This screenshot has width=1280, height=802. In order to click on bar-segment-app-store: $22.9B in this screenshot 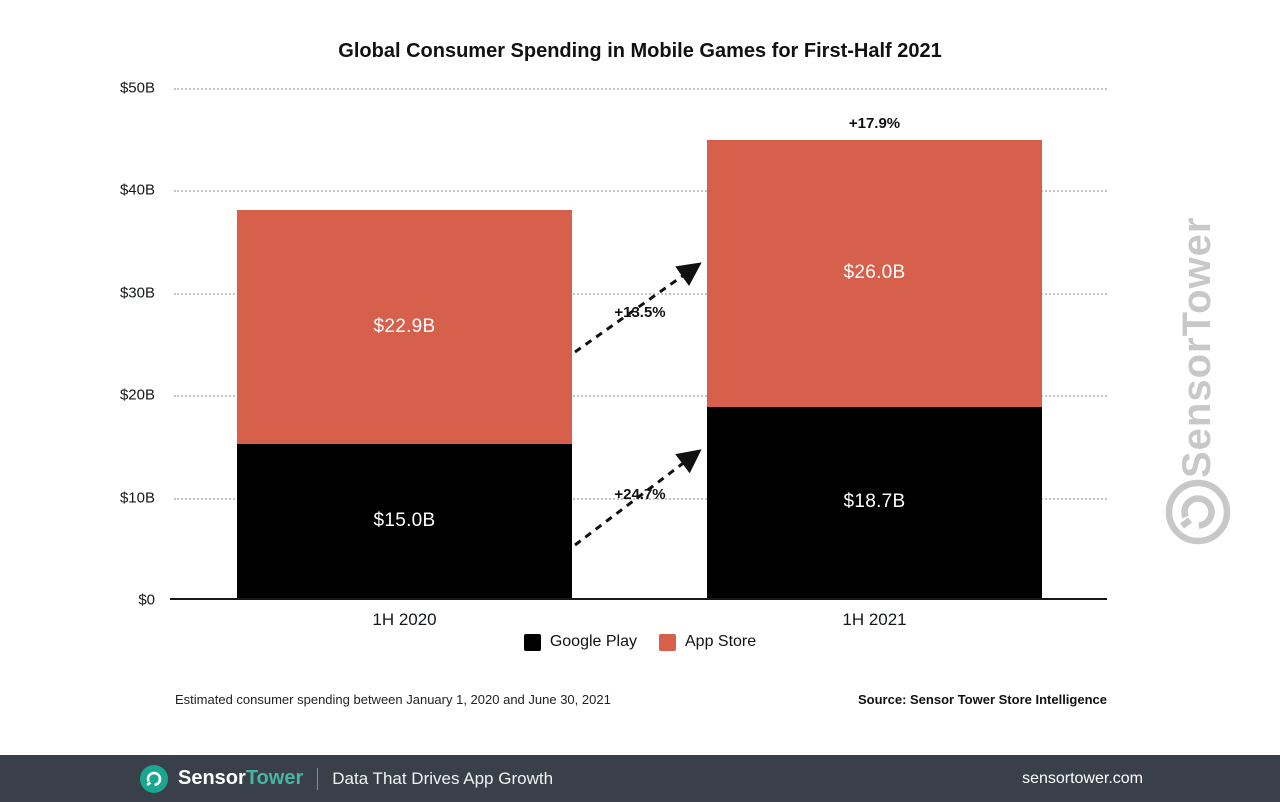, I will do `click(404, 327)`.